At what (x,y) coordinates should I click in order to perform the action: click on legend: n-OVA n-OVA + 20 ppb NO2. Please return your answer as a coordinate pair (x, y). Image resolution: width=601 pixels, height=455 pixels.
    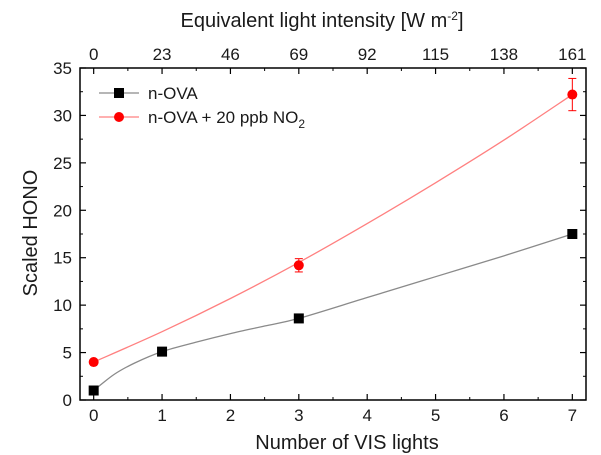
    Looking at the image, I should click on (202, 107).